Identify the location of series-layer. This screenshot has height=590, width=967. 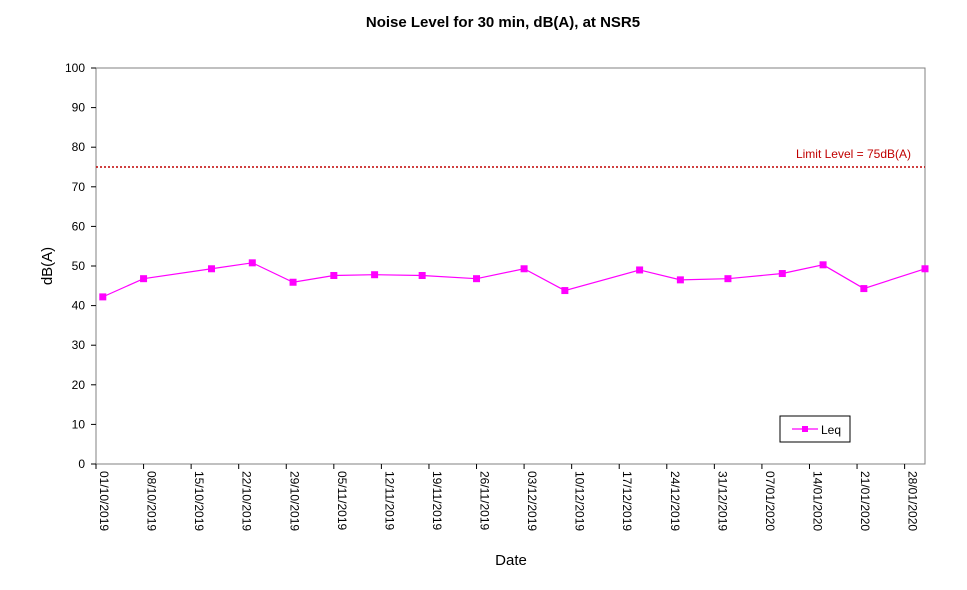
(514, 280).